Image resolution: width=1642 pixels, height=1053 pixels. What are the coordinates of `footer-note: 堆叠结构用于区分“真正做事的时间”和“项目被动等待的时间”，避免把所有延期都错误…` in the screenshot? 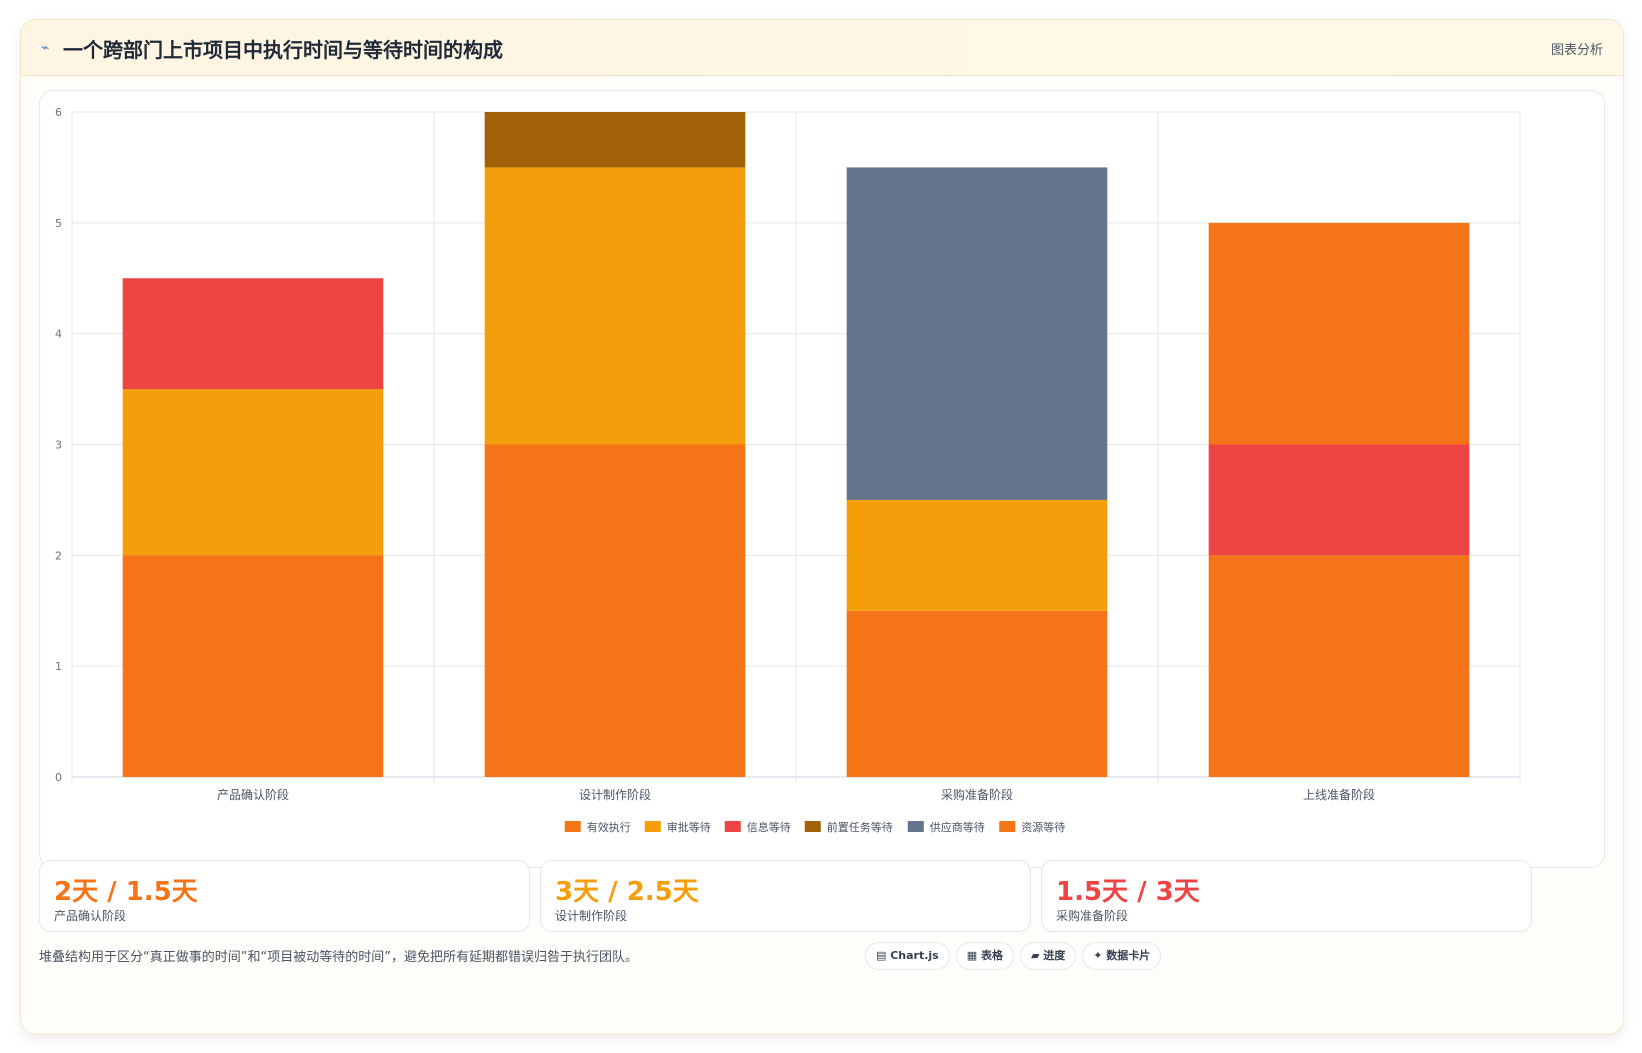 It's located at (338, 957).